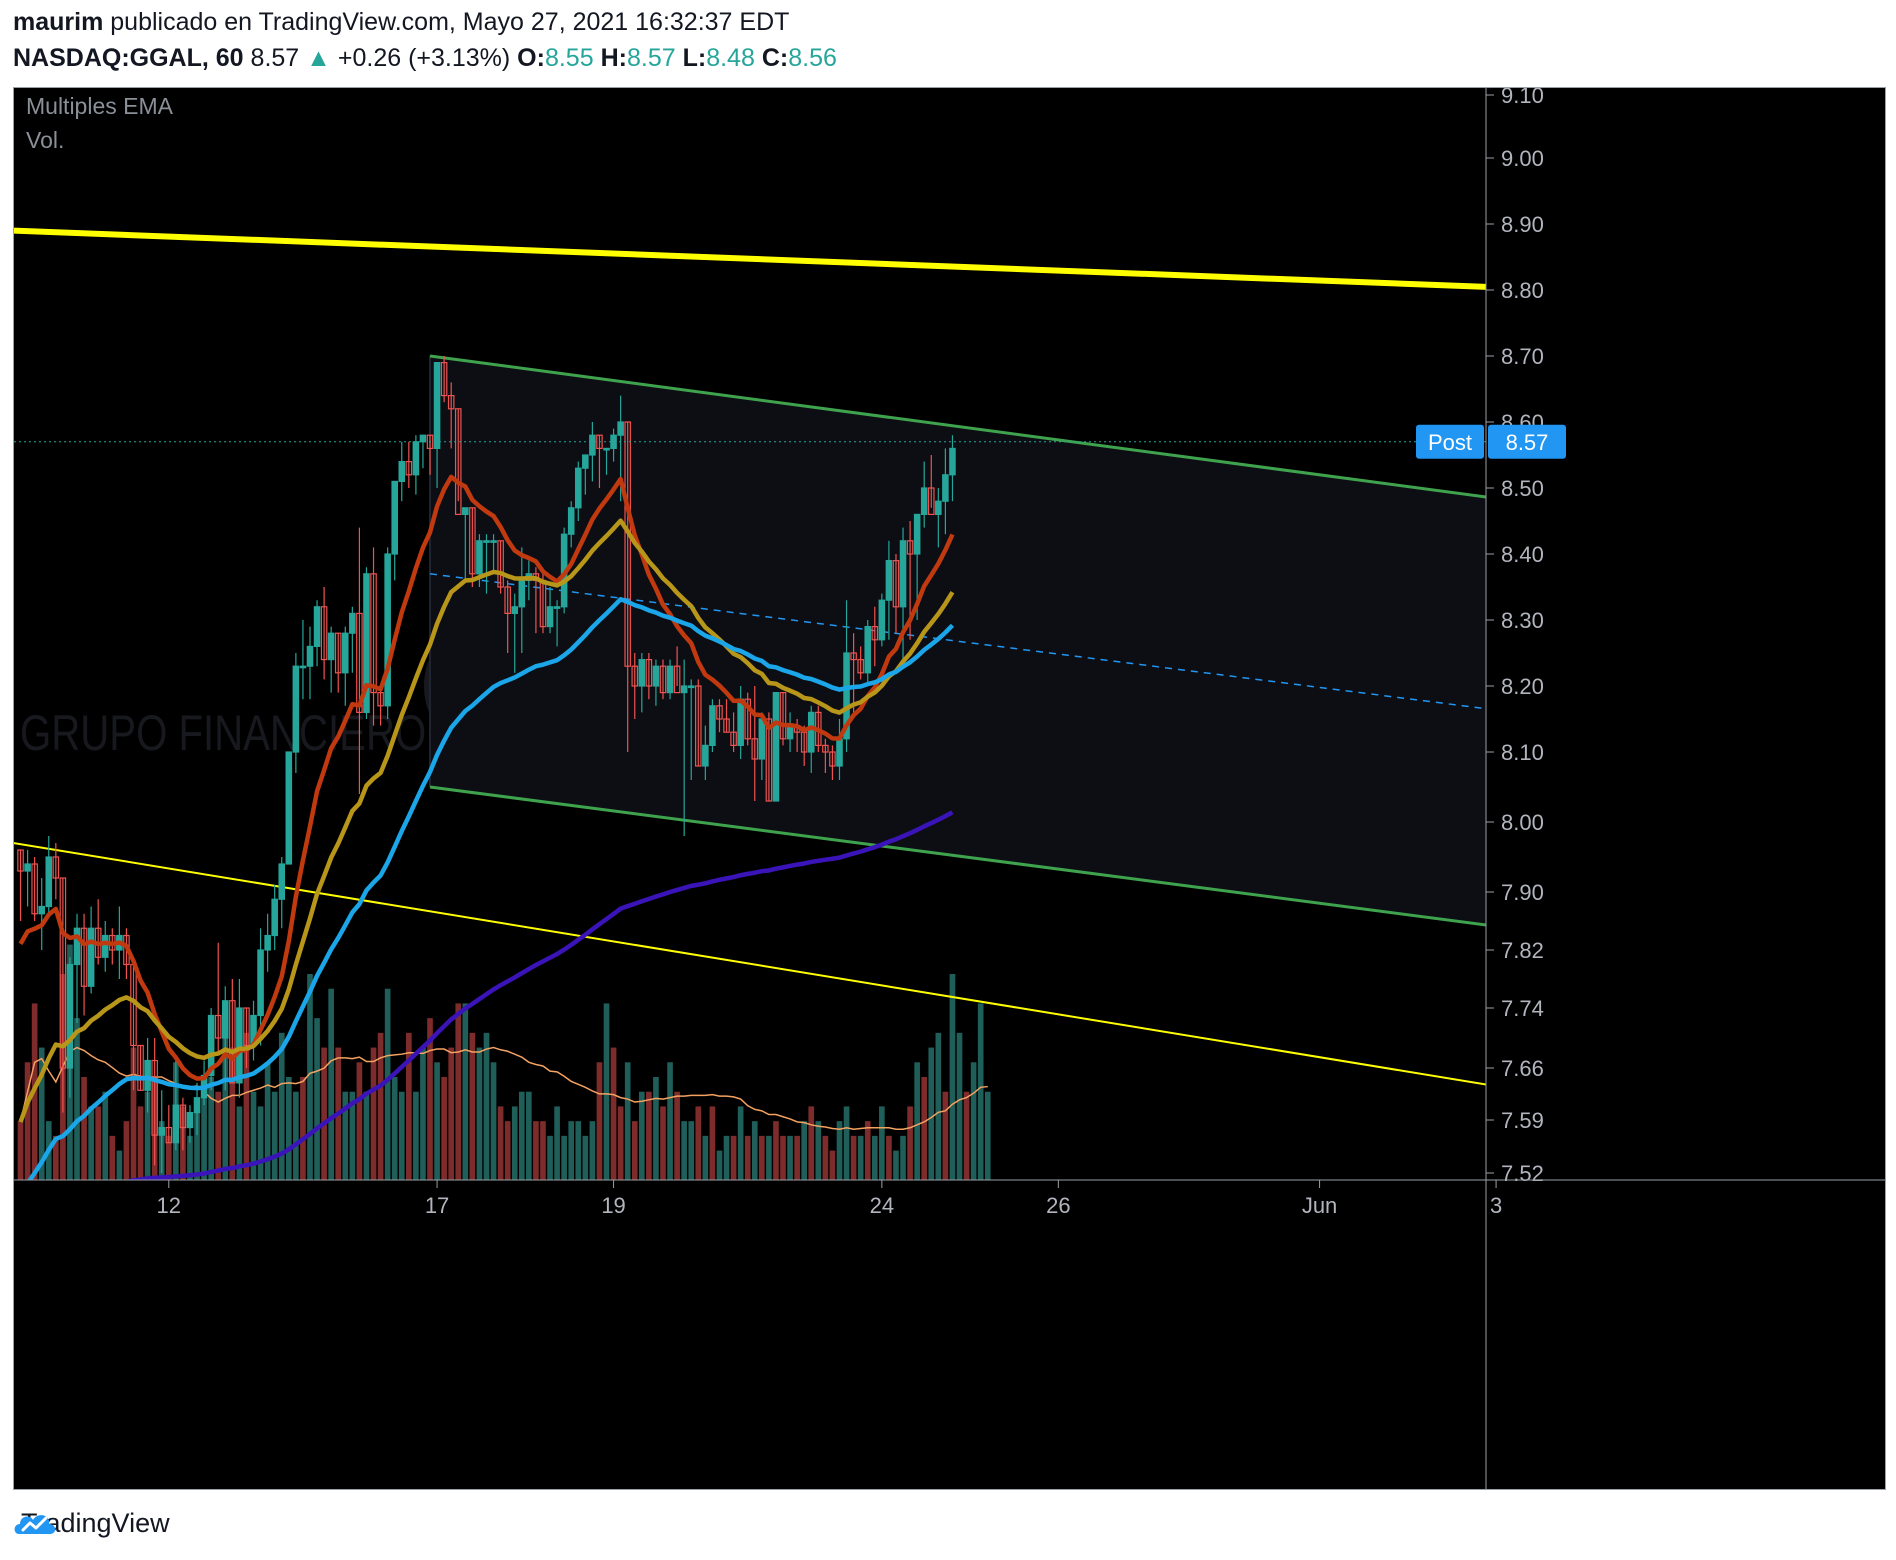 Image resolution: width=1896 pixels, height=1560 pixels. Describe the element at coordinates (1522, 950) in the screenshot. I see `y-tick-label: 7.82` at that location.